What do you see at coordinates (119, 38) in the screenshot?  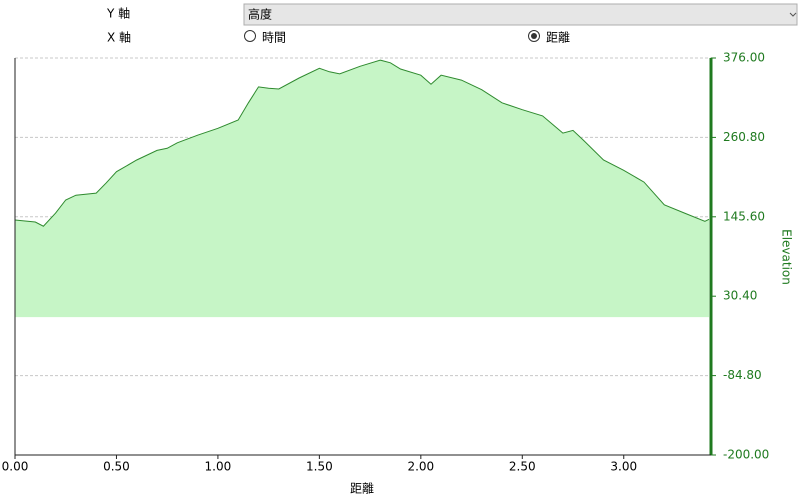 I see `x-axis-label: X 軸` at bounding box center [119, 38].